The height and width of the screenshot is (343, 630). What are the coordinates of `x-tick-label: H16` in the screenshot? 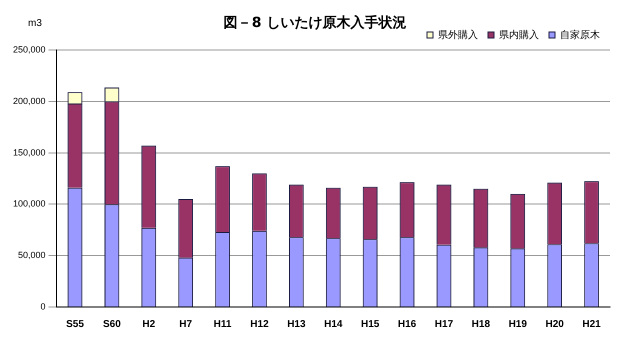 It's located at (407, 324).